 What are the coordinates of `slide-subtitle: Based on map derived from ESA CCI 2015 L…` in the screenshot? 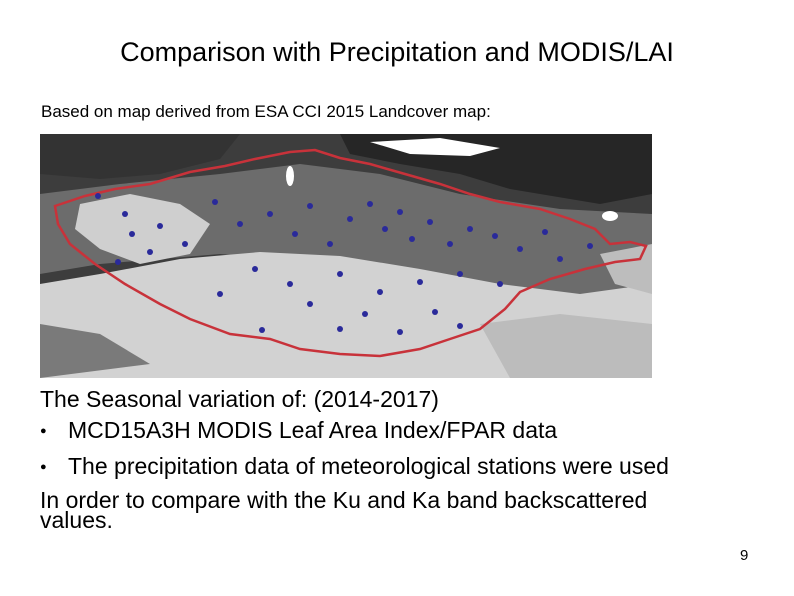 It's located at (266, 111).